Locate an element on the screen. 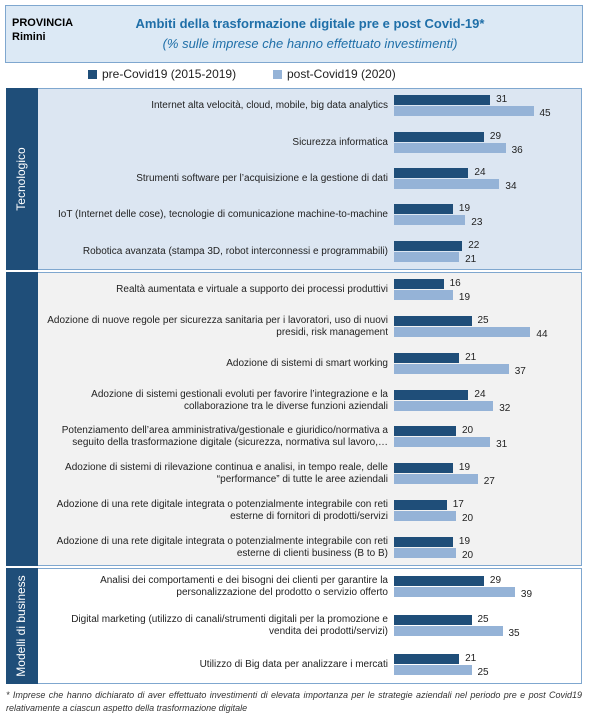  value-label: 44 is located at coordinates (542, 335).